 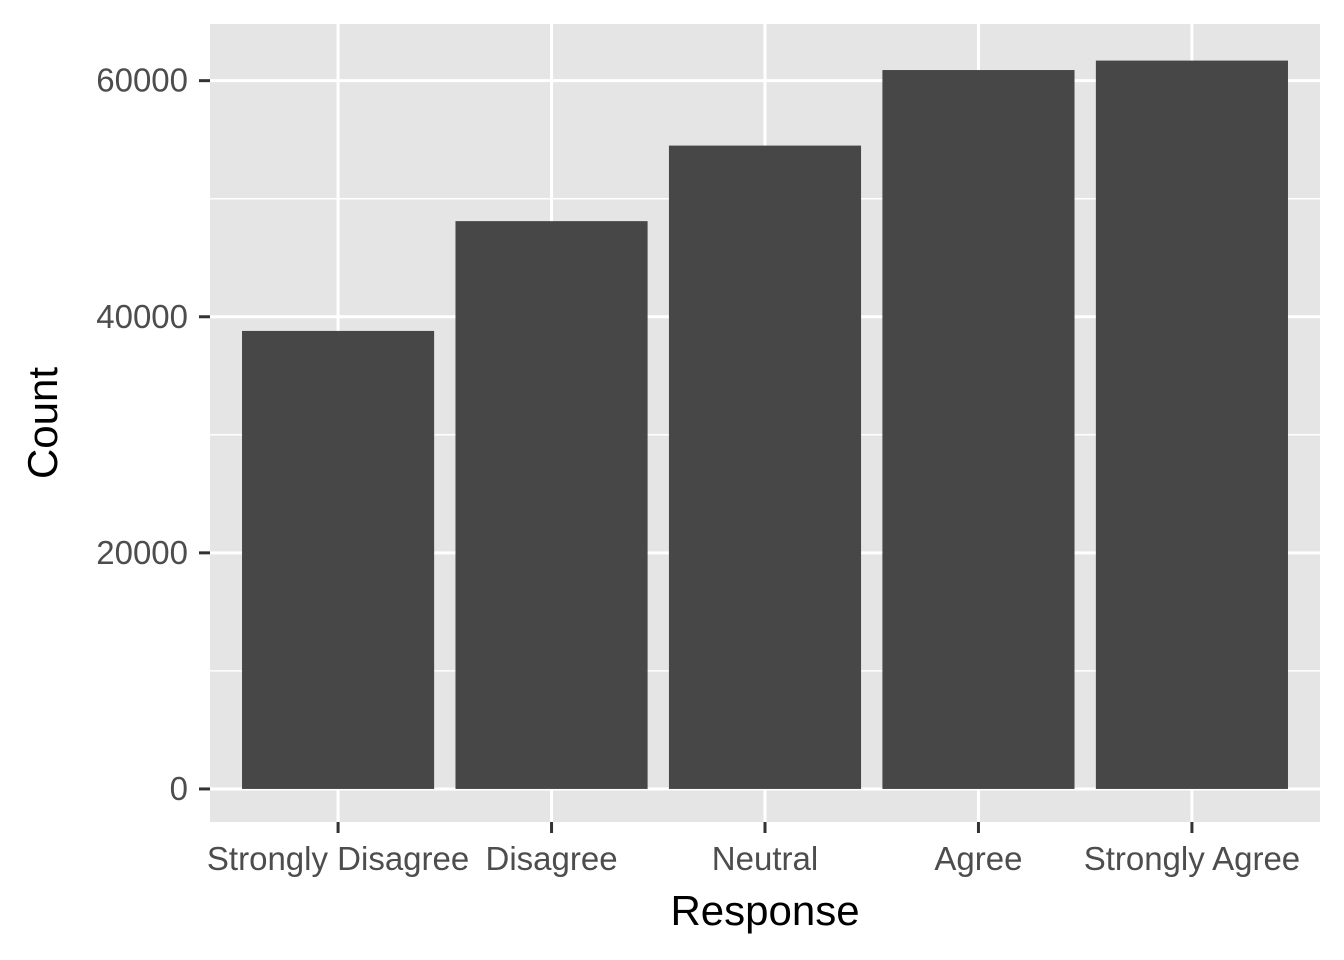 What do you see at coordinates (142, 80) in the screenshot?
I see `y-tick-label: 60000` at bounding box center [142, 80].